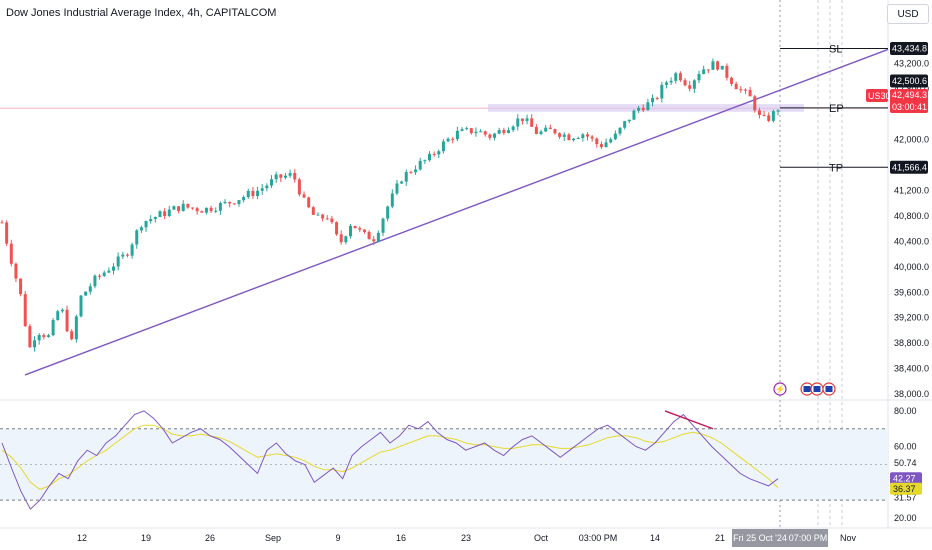  What do you see at coordinates (911, 191) in the screenshot?
I see `price-axis-tick: 41,200.0` at bounding box center [911, 191].